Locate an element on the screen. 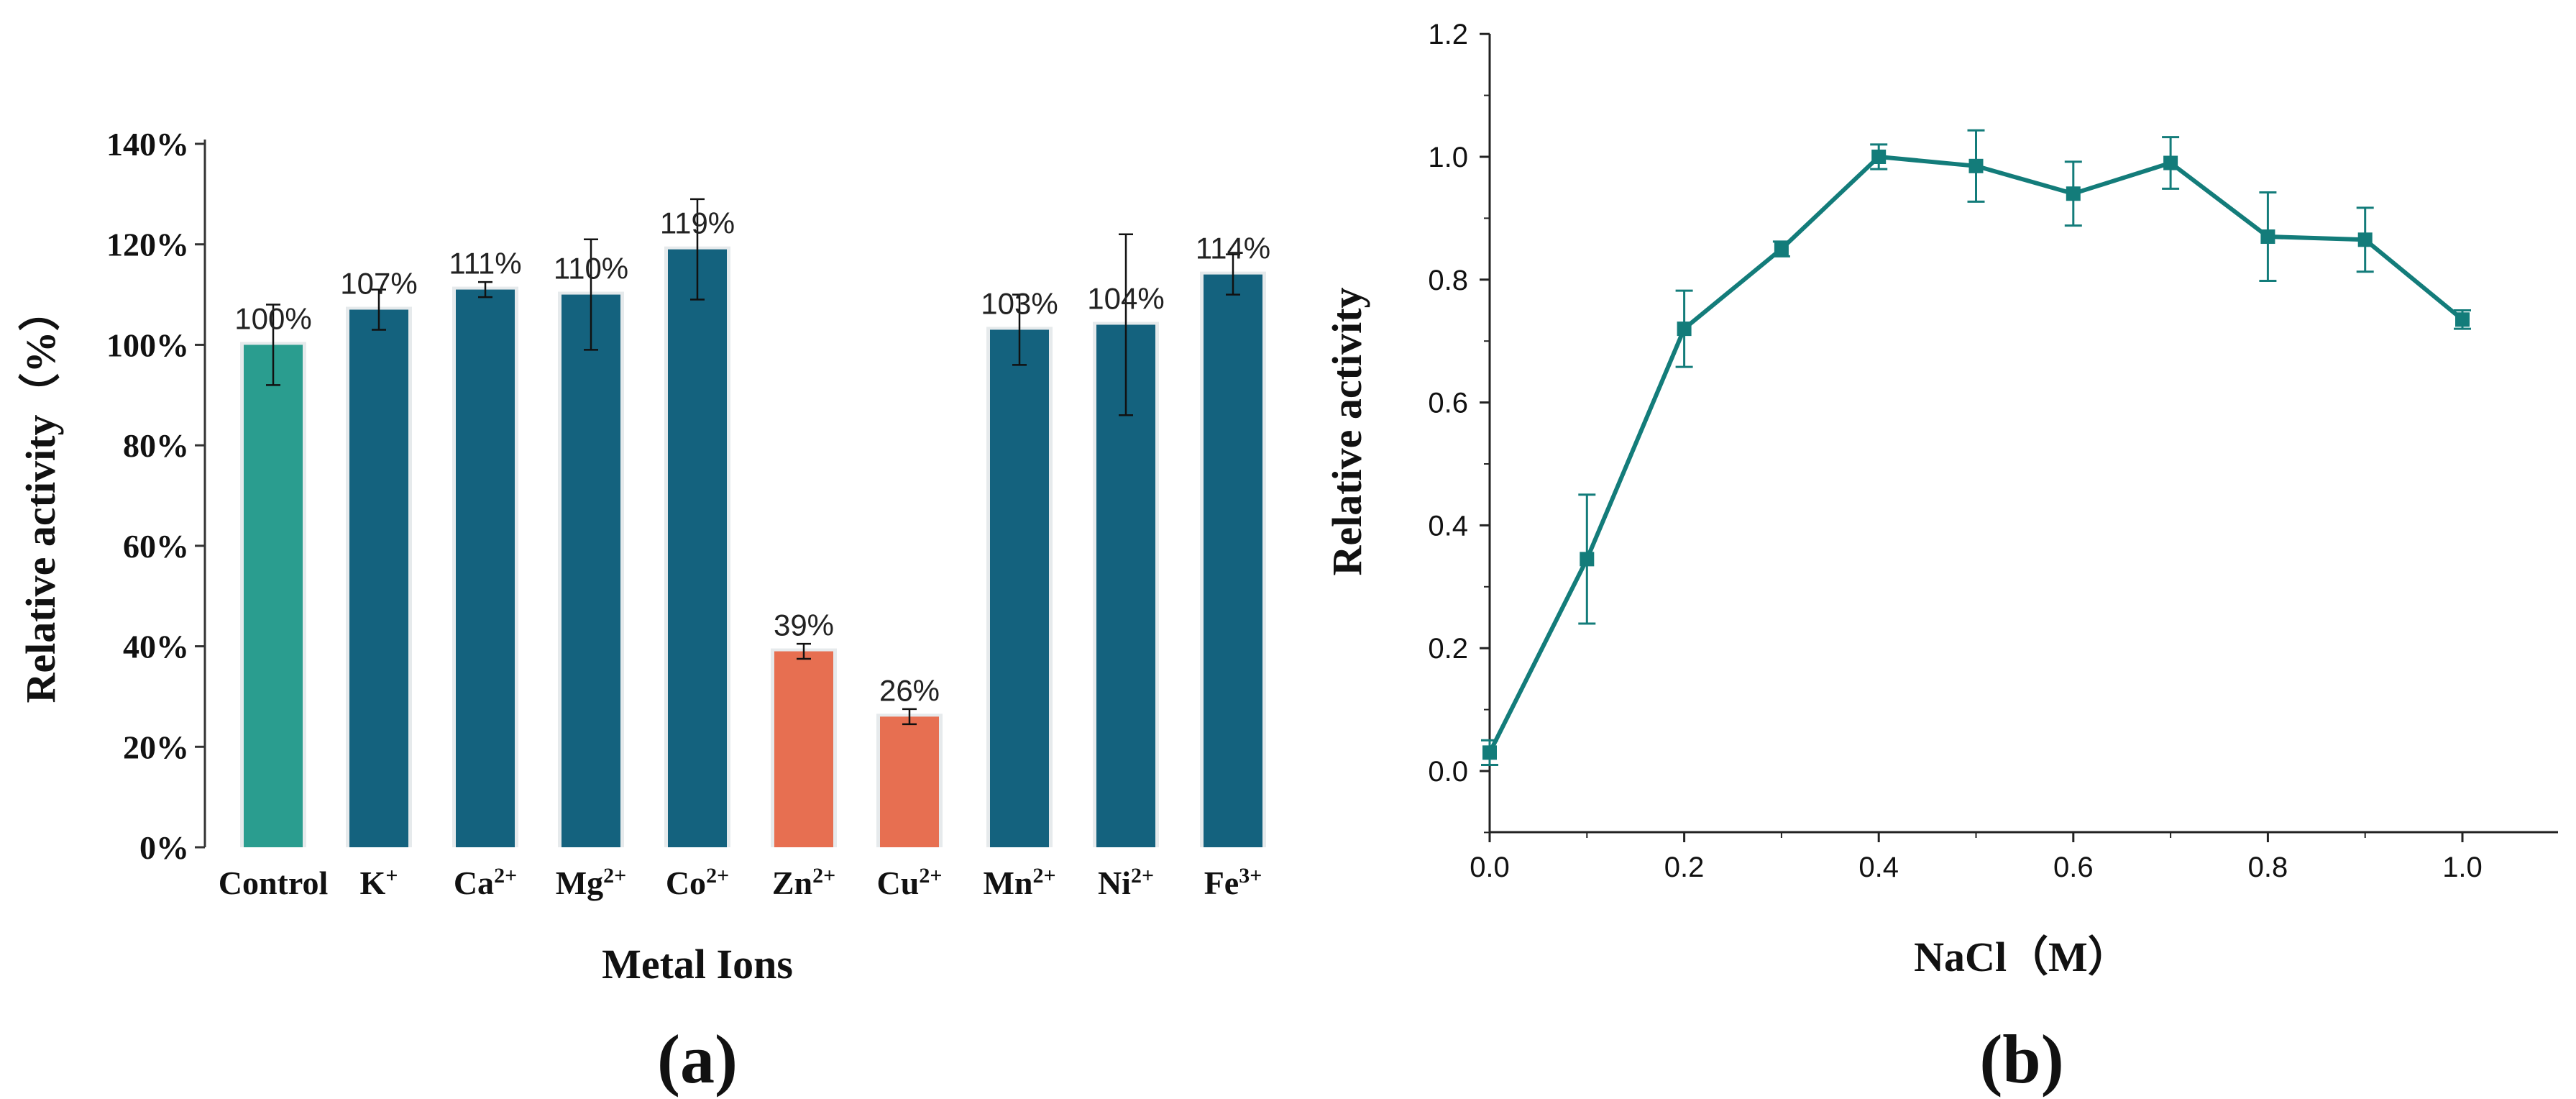  x-tick-base: Cu is located at coordinates (898, 883).